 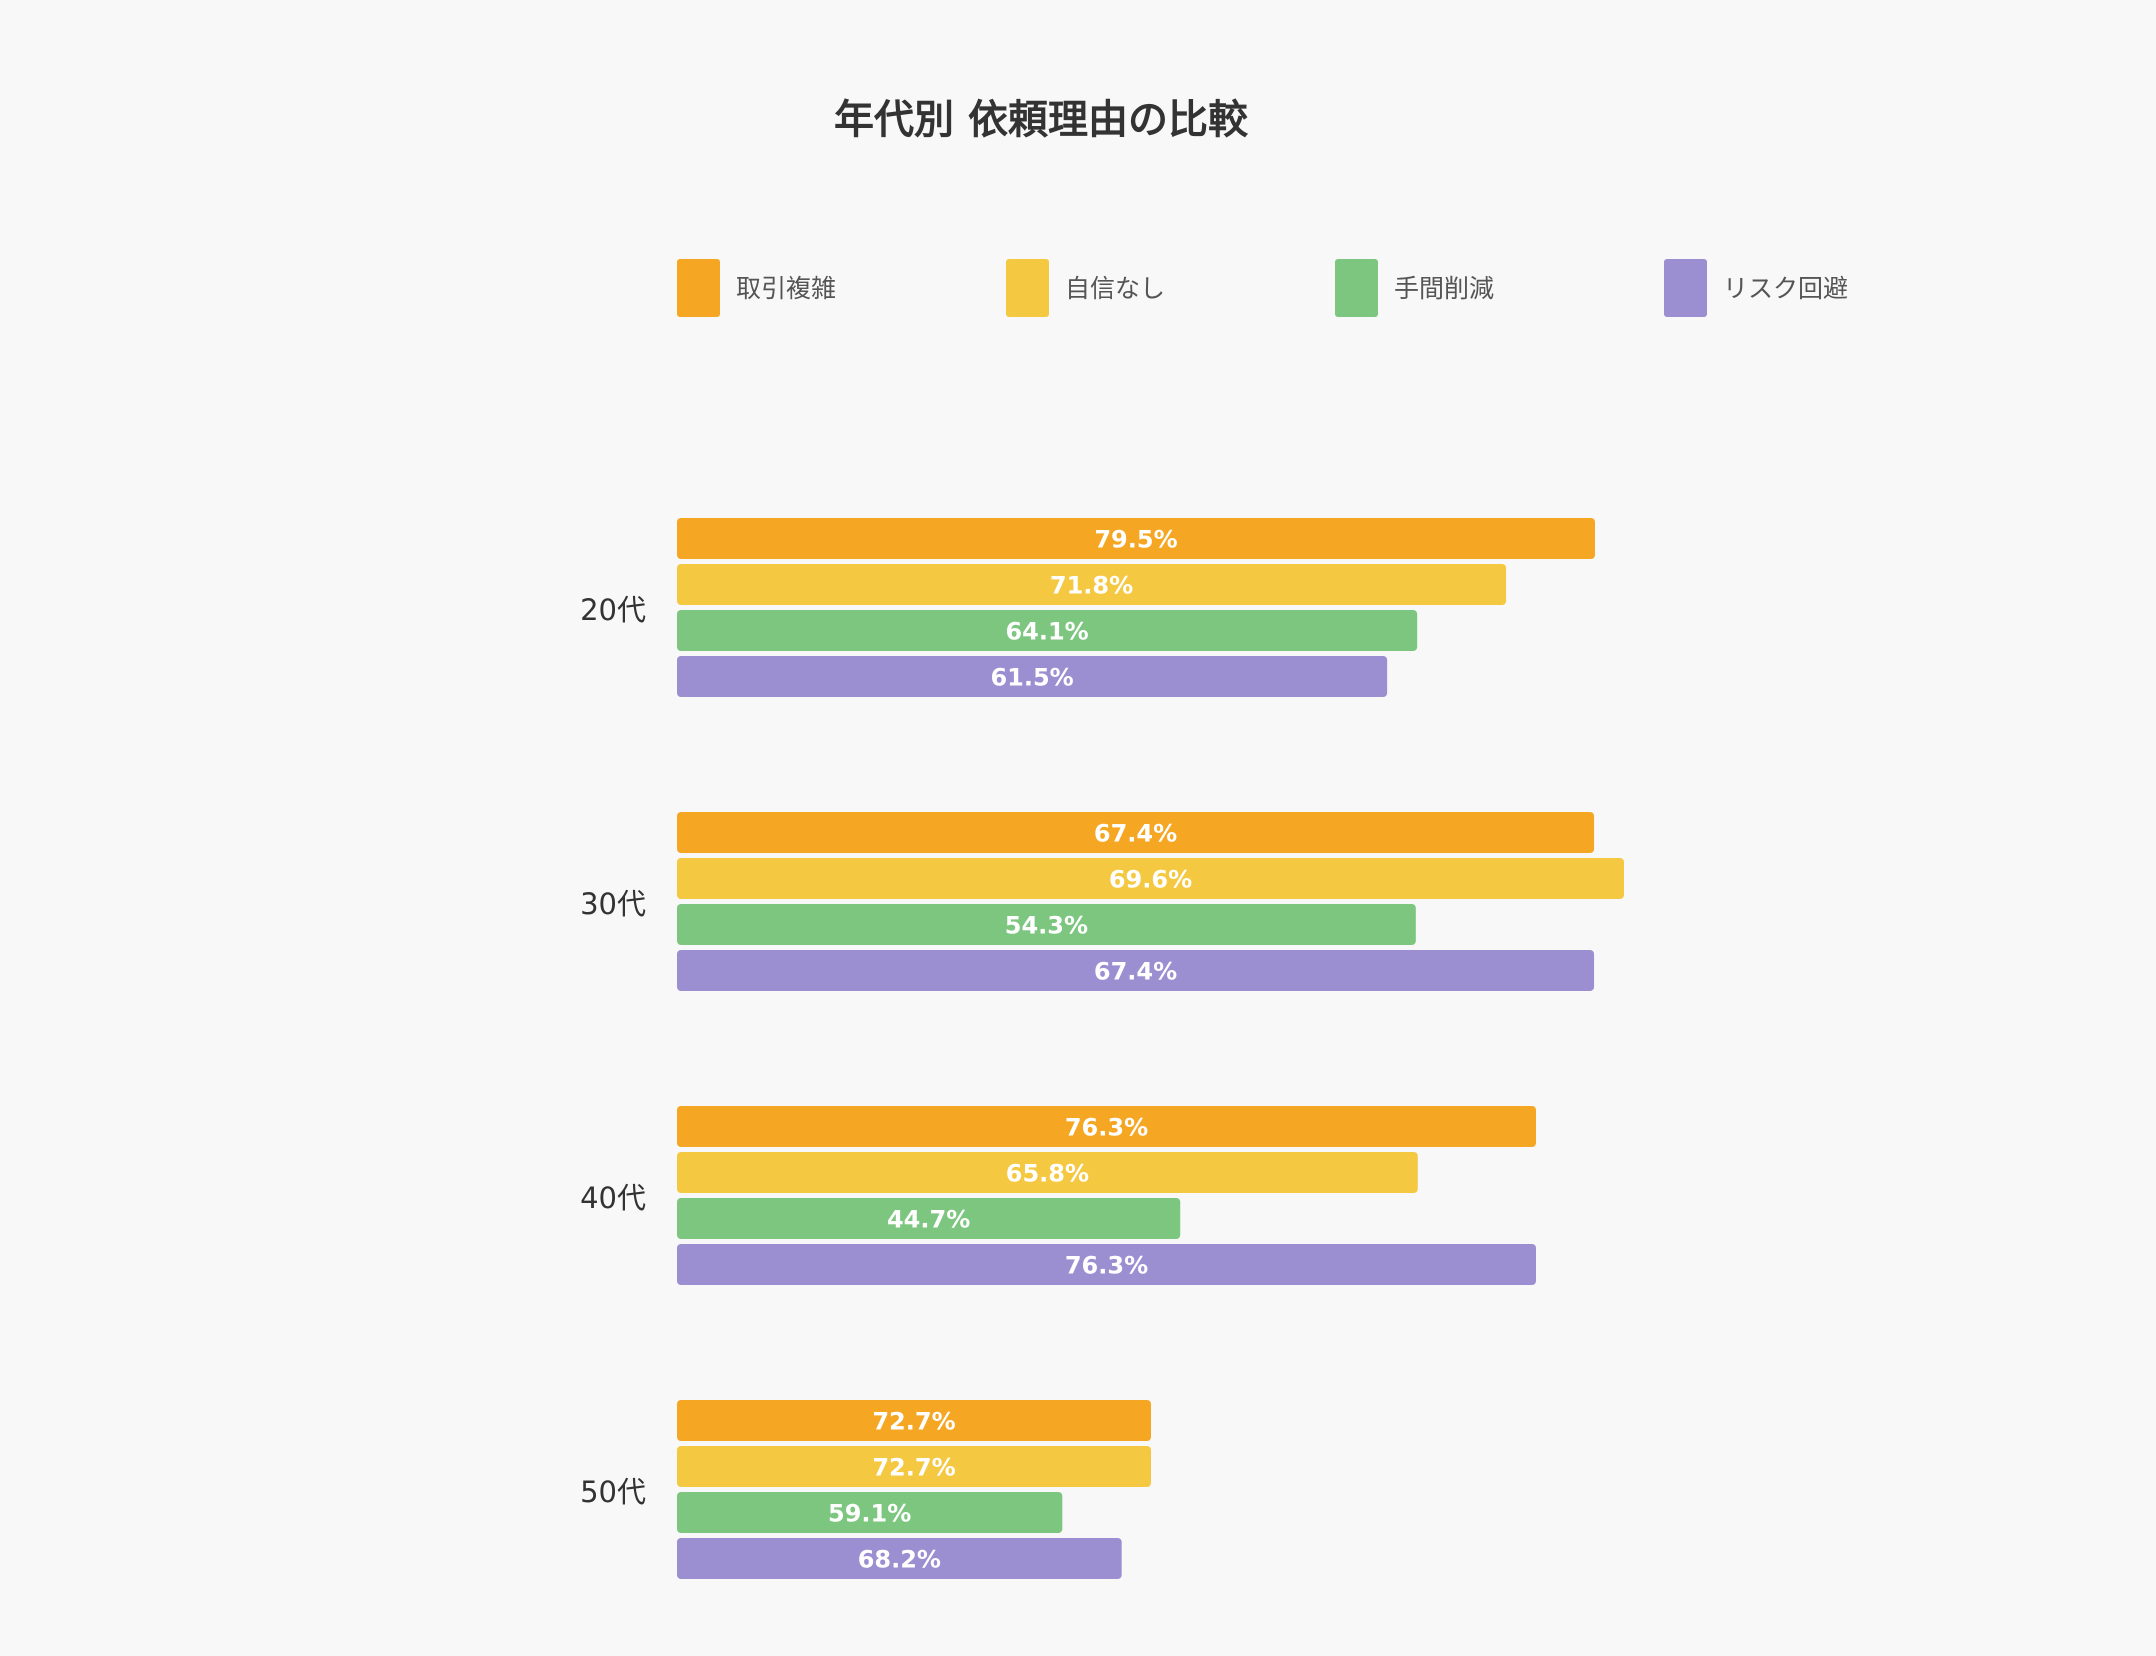 What do you see at coordinates (1115, 288) in the screenshot?
I see `legend-label-2: 自信なし` at bounding box center [1115, 288].